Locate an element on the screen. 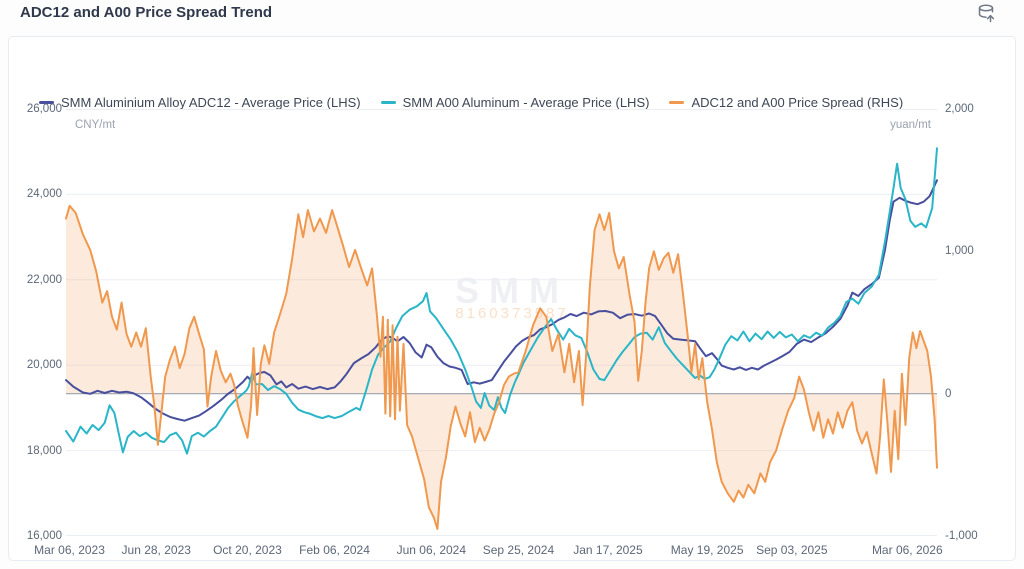  x-axis-tick-label: Sep 25, 2024 is located at coordinates (518, 550).